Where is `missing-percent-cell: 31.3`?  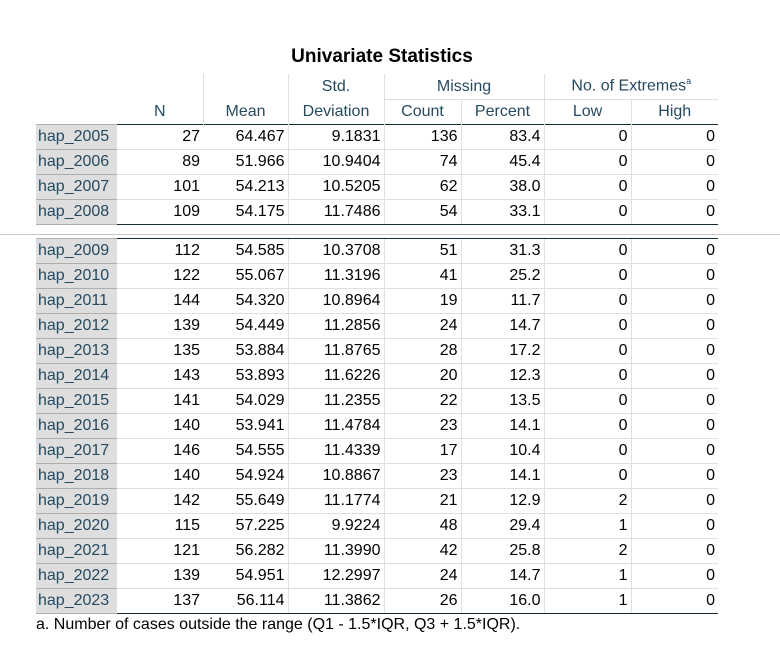
missing-percent-cell: 31.3 is located at coordinates (502, 251).